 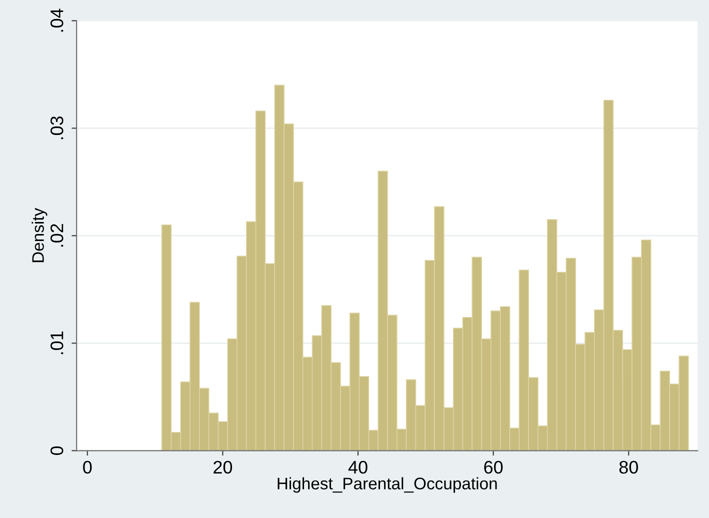 What do you see at coordinates (628, 467) in the screenshot?
I see `x-tick-label: 80` at bounding box center [628, 467].